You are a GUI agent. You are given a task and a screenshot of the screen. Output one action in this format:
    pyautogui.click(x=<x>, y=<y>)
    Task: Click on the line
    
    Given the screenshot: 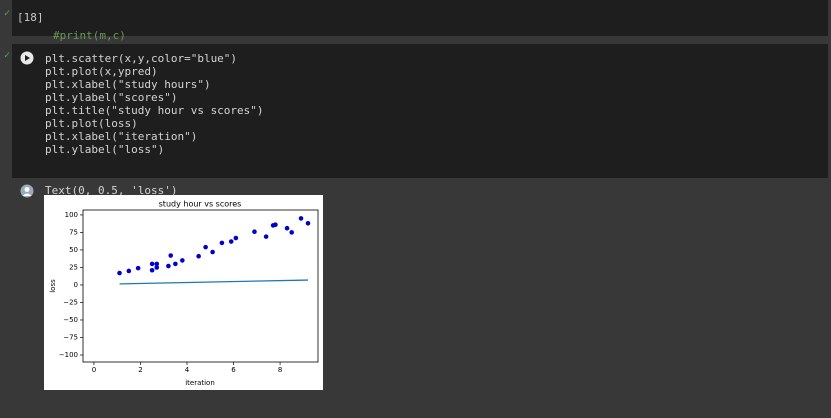 What is the action you would take?
    pyautogui.click(x=214, y=282)
    